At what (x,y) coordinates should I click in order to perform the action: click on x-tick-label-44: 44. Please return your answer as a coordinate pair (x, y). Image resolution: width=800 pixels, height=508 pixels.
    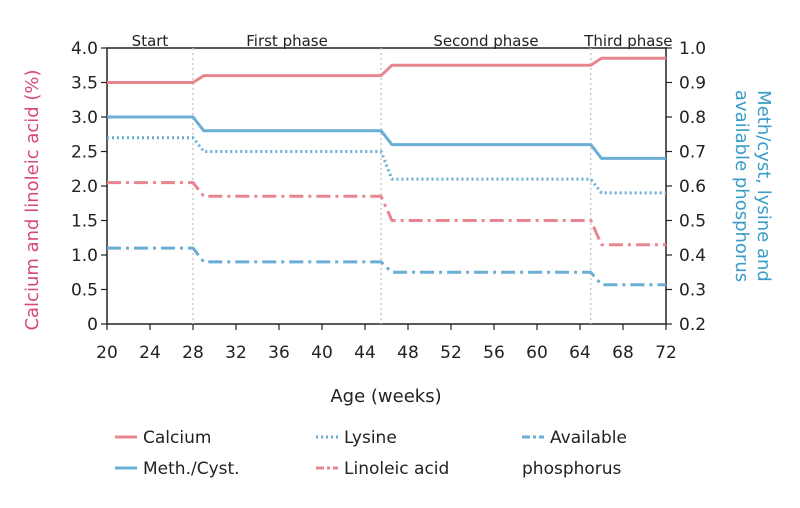
    Looking at the image, I should click on (365, 353).